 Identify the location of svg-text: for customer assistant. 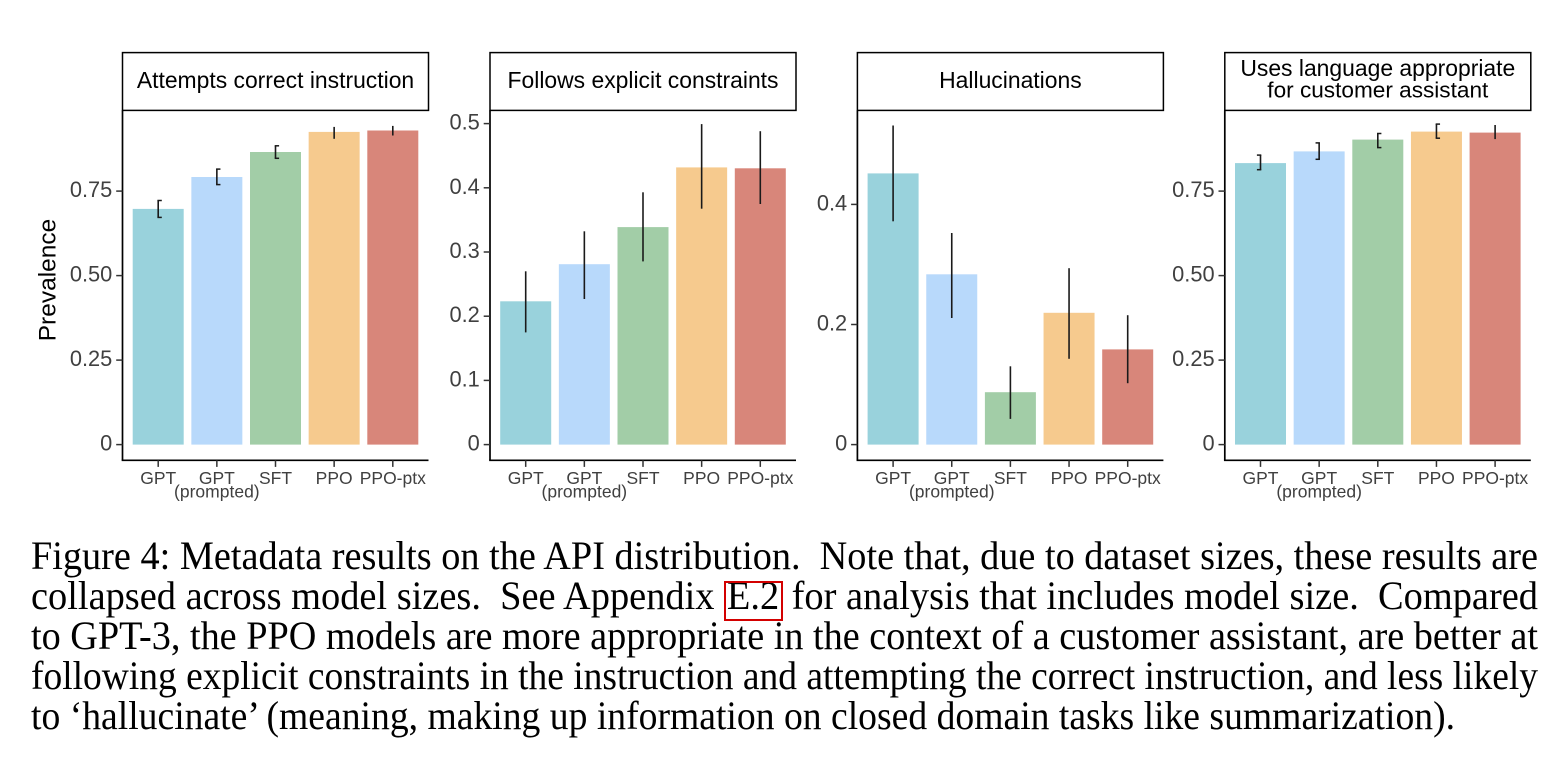
(1378, 90).